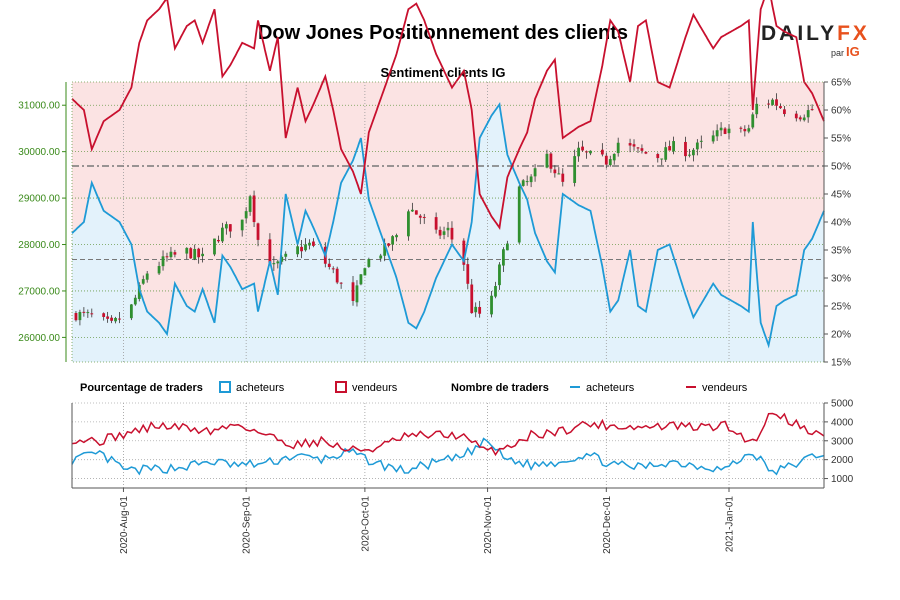 The height and width of the screenshot is (600, 900). Describe the element at coordinates (841, 335) in the screenshot. I see `right-tick-label: 20%` at that location.